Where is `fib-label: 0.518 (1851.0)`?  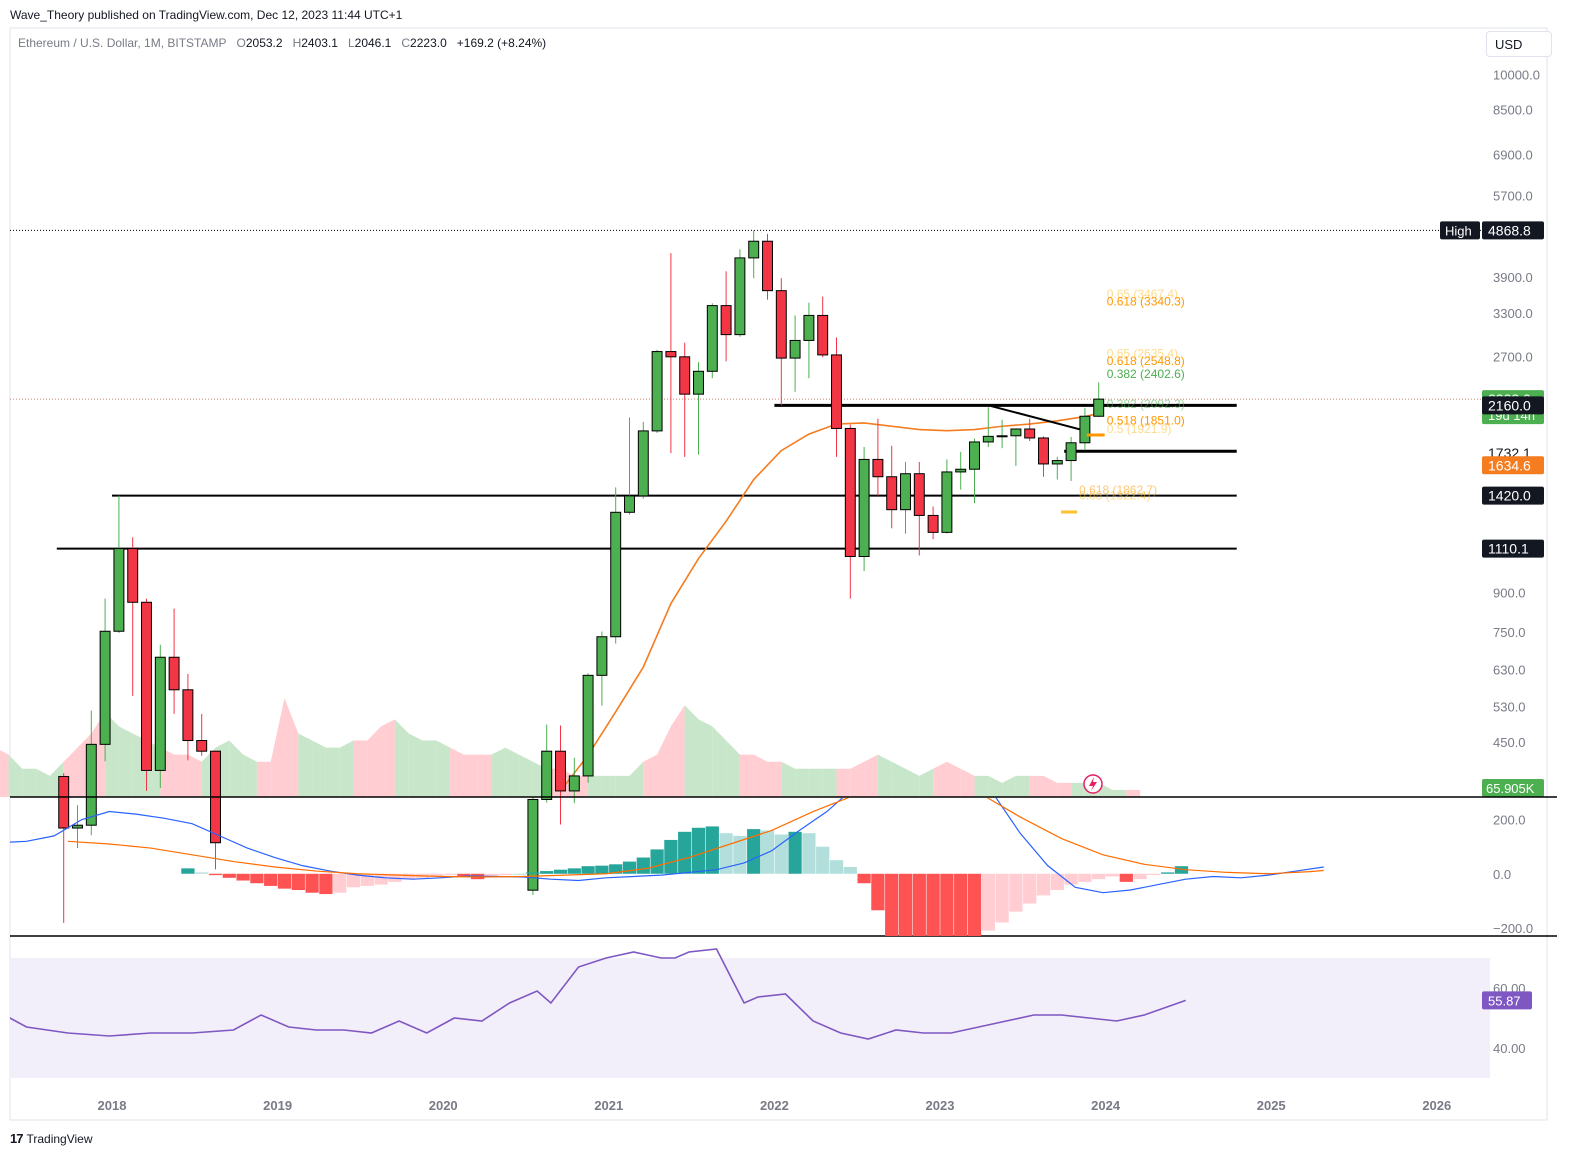 fib-label: 0.518 (1851.0) is located at coordinates (1146, 420).